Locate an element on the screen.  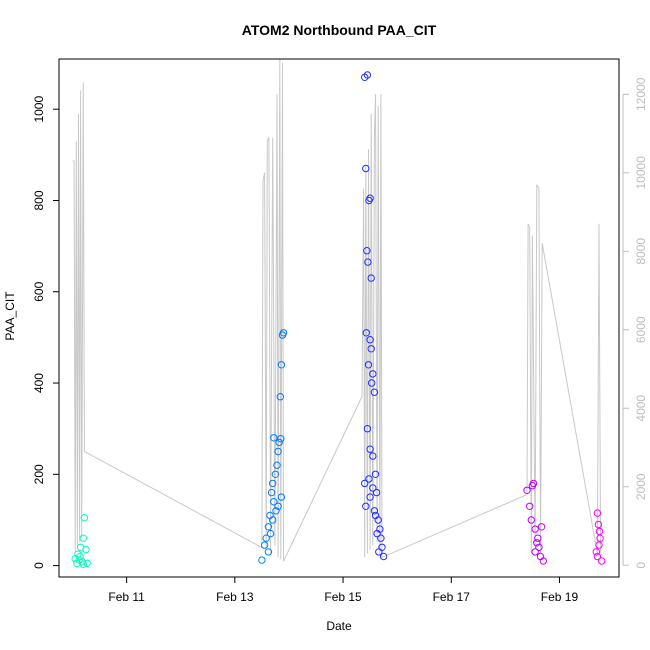
y-axis-label: PAA_CIT is located at coordinates (10, 316).